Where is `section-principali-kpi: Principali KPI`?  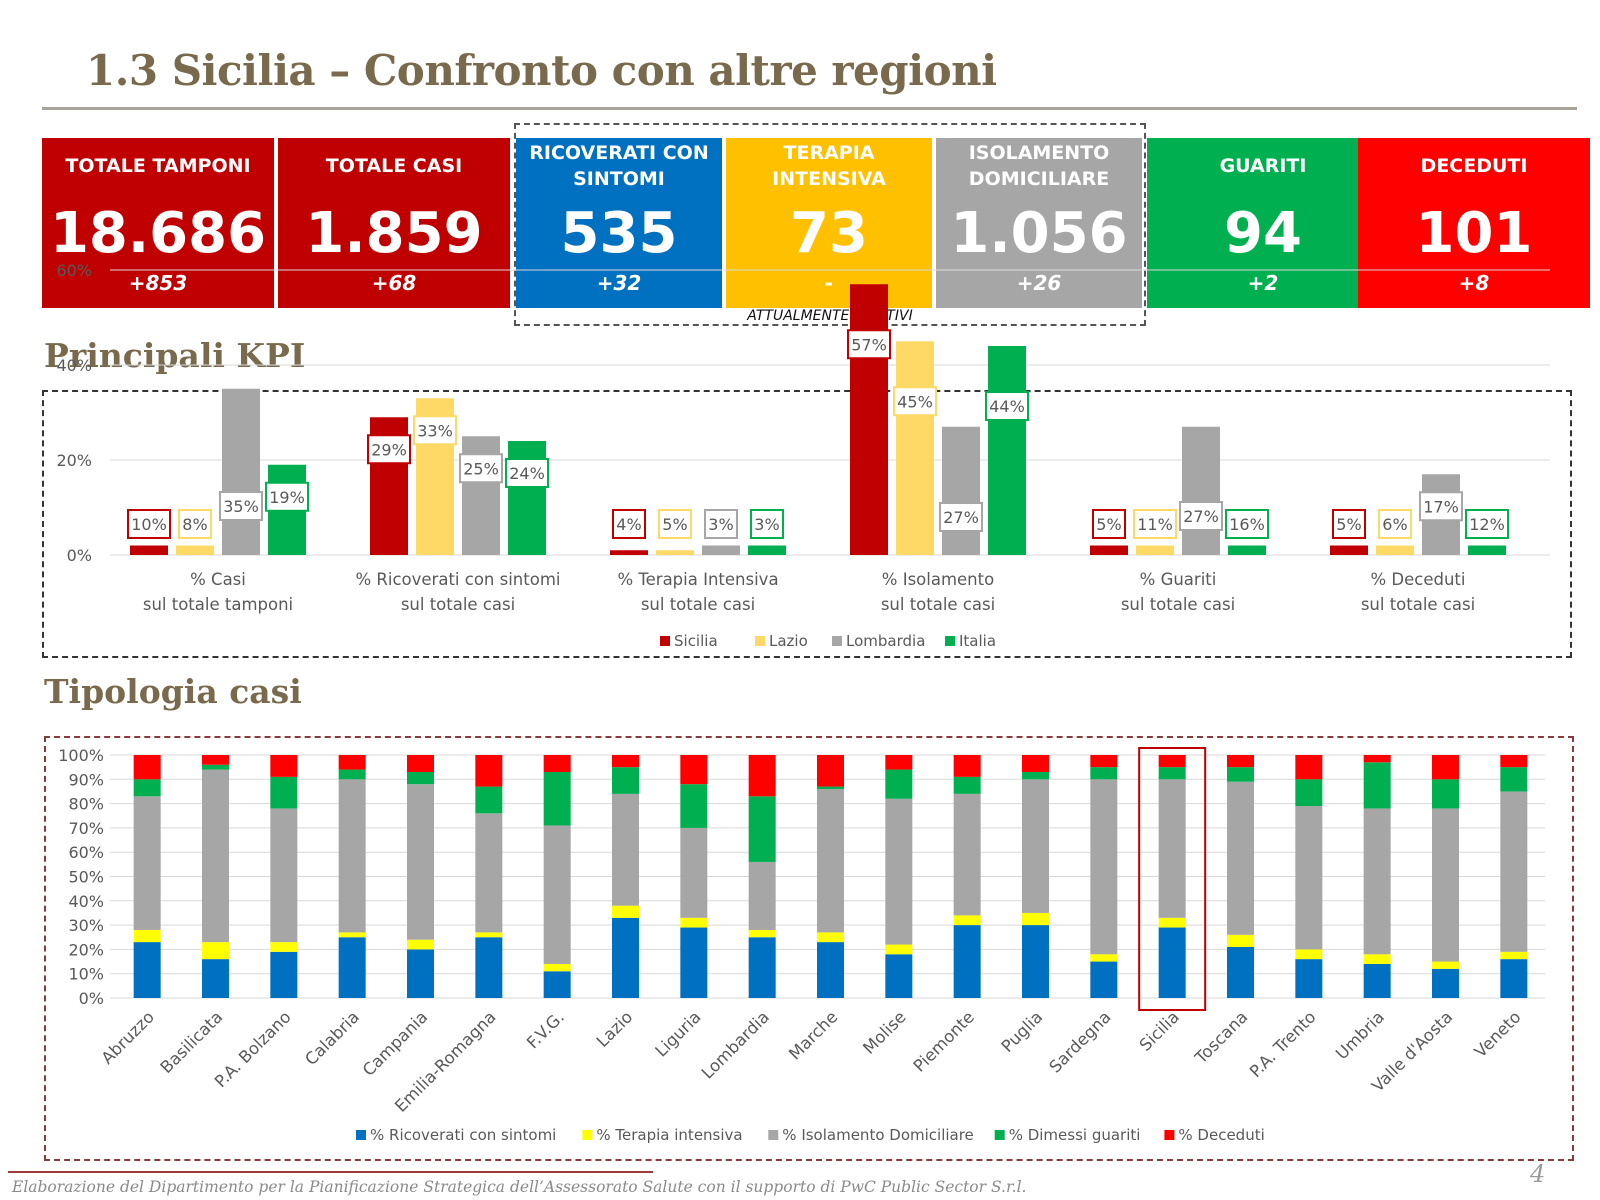
section-principali-kpi: Principali KPI is located at coordinates (175, 355).